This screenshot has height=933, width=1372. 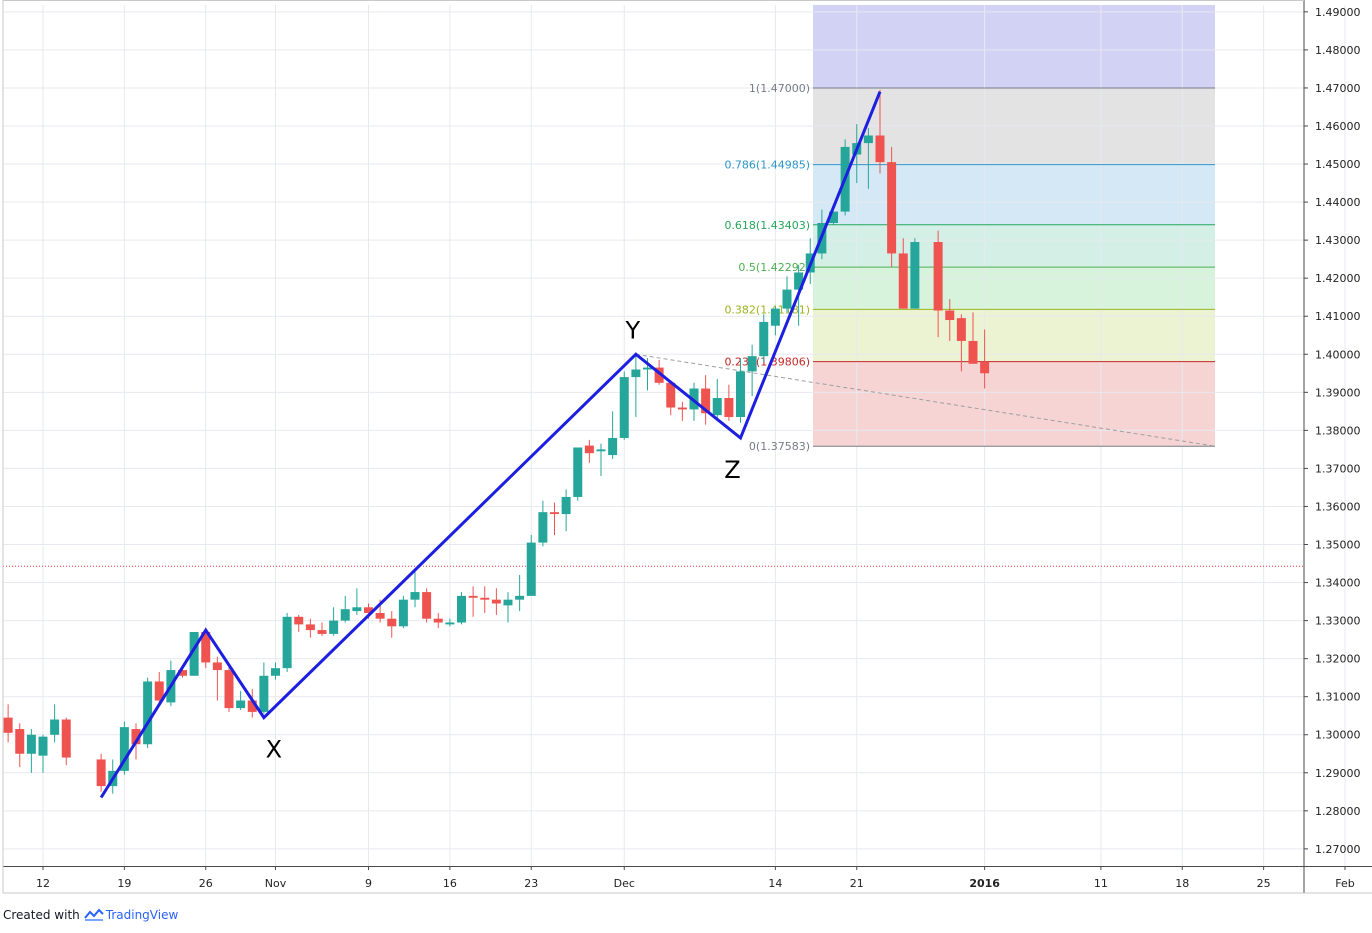 What do you see at coordinates (1338, 354) in the screenshot?
I see `y-tick-label: 1.40000` at bounding box center [1338, 354].